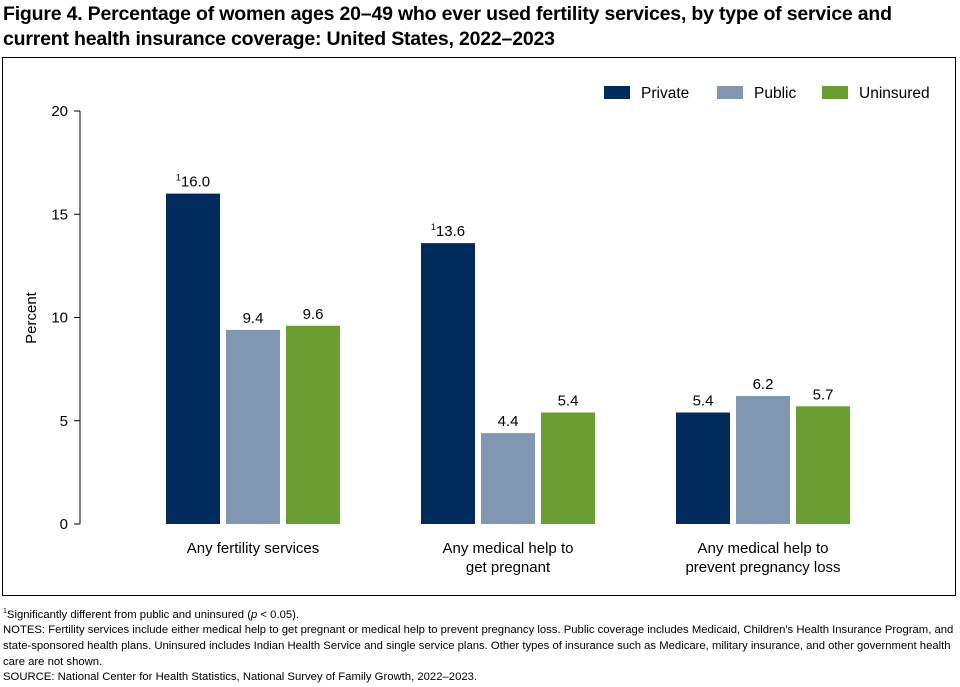 The image size is (960, 687). What do you see at coordinates (823, 394) in the screenshot?
I see `data-label: 5.7` at bounding box center [823, 394].